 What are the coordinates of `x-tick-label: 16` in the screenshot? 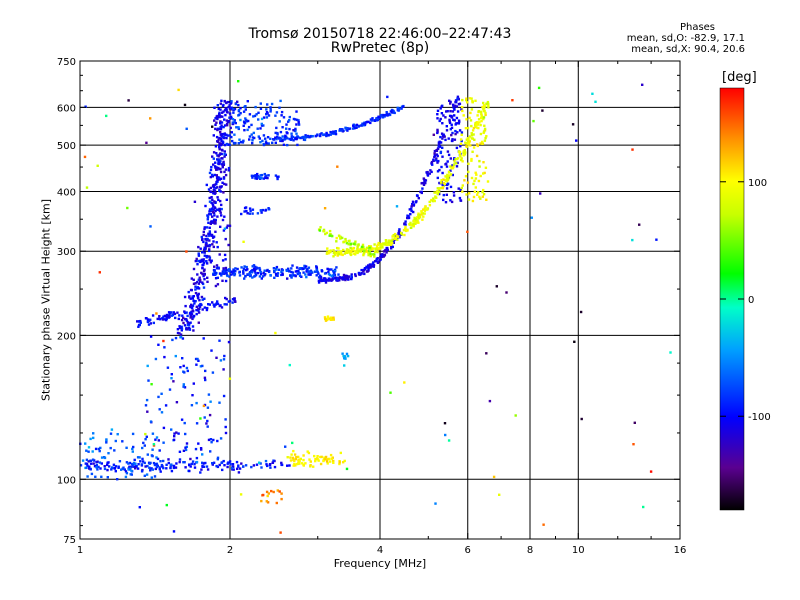 It's located at (680, 550).